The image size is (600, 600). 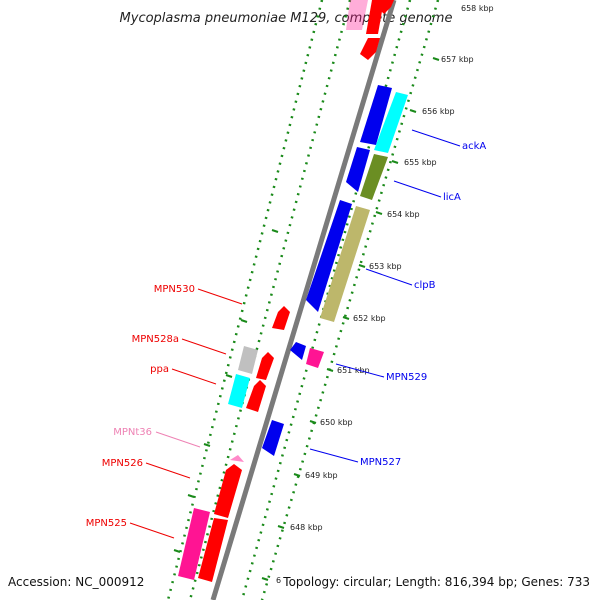 What do you see at coordinates (194, 376) in the screenshot?
I see `label-line-ppa` at bounding box center [194, 376].